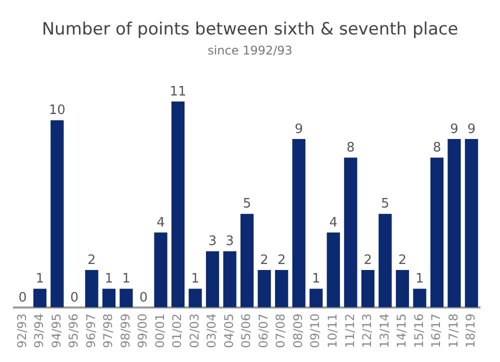 The image size is (500, 362). I want to click on x-tick-label: 16/17, so click(436, 330).